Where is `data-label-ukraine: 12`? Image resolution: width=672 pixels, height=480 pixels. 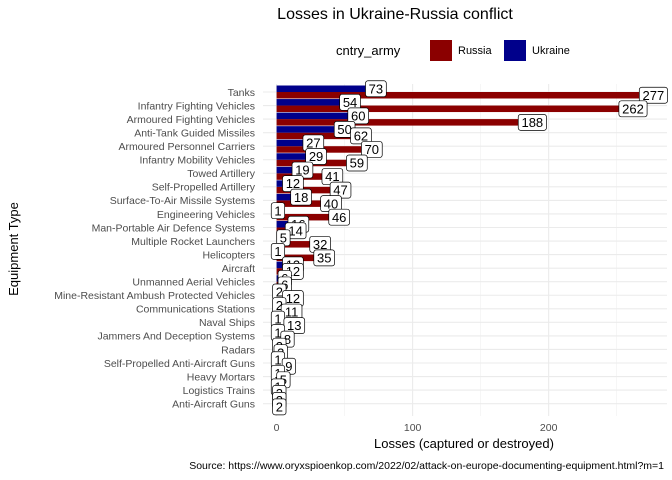
data-label-ukraine: 12 is located at coordinates (293, 183).